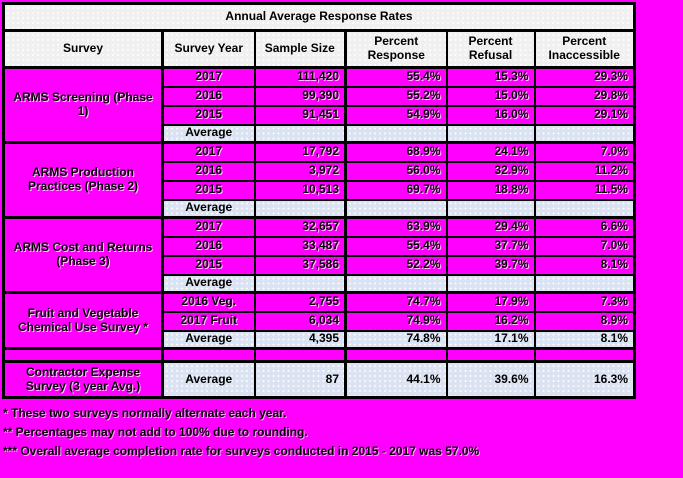 This screenshot has width=683, height=478. Describe the element at coordinates (584, 190) in the screenshot. I see `percent-inaccessible-cell: 11.5%` at that location.